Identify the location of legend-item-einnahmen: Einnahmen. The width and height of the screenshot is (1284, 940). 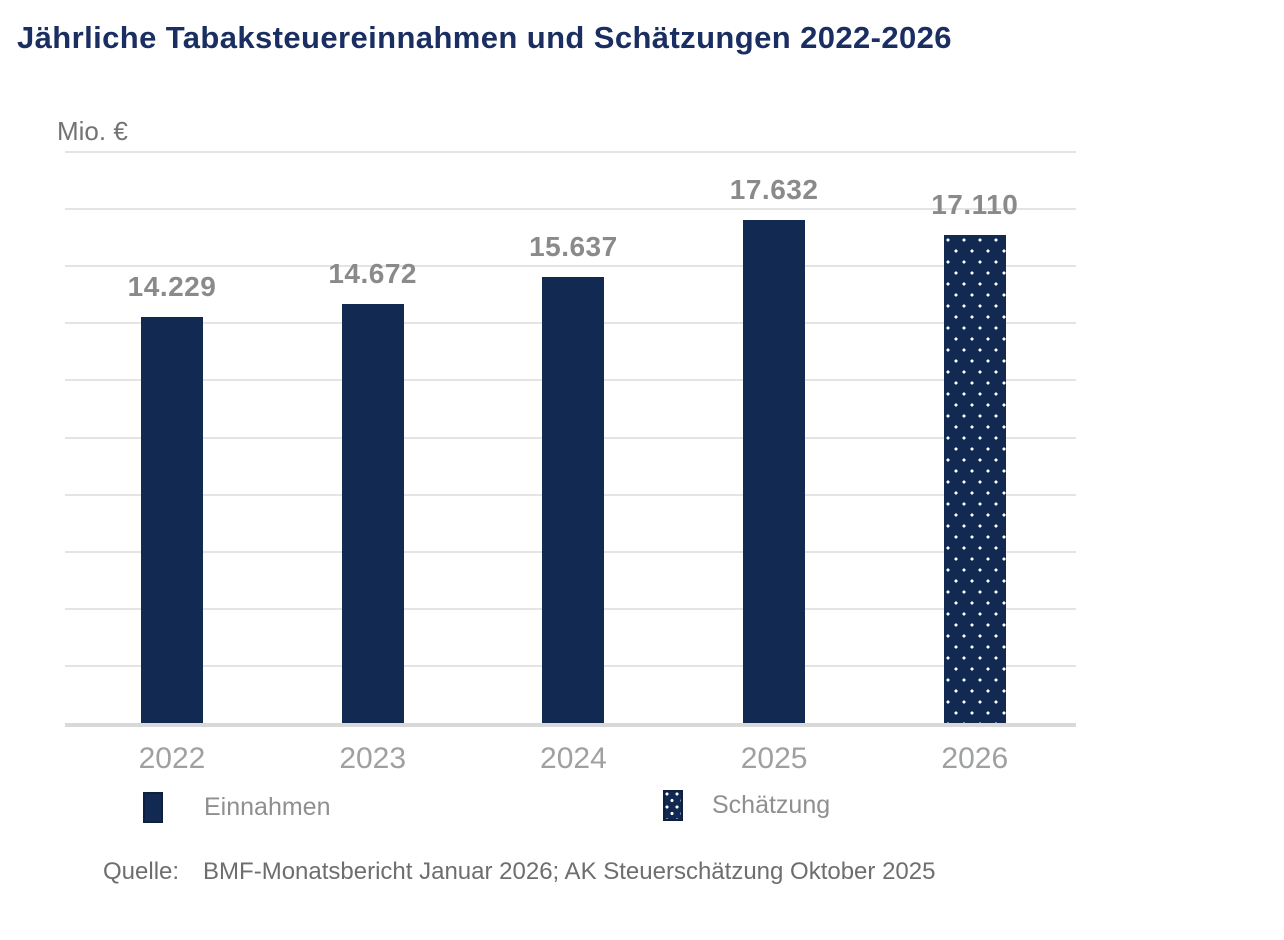
(236, 807).